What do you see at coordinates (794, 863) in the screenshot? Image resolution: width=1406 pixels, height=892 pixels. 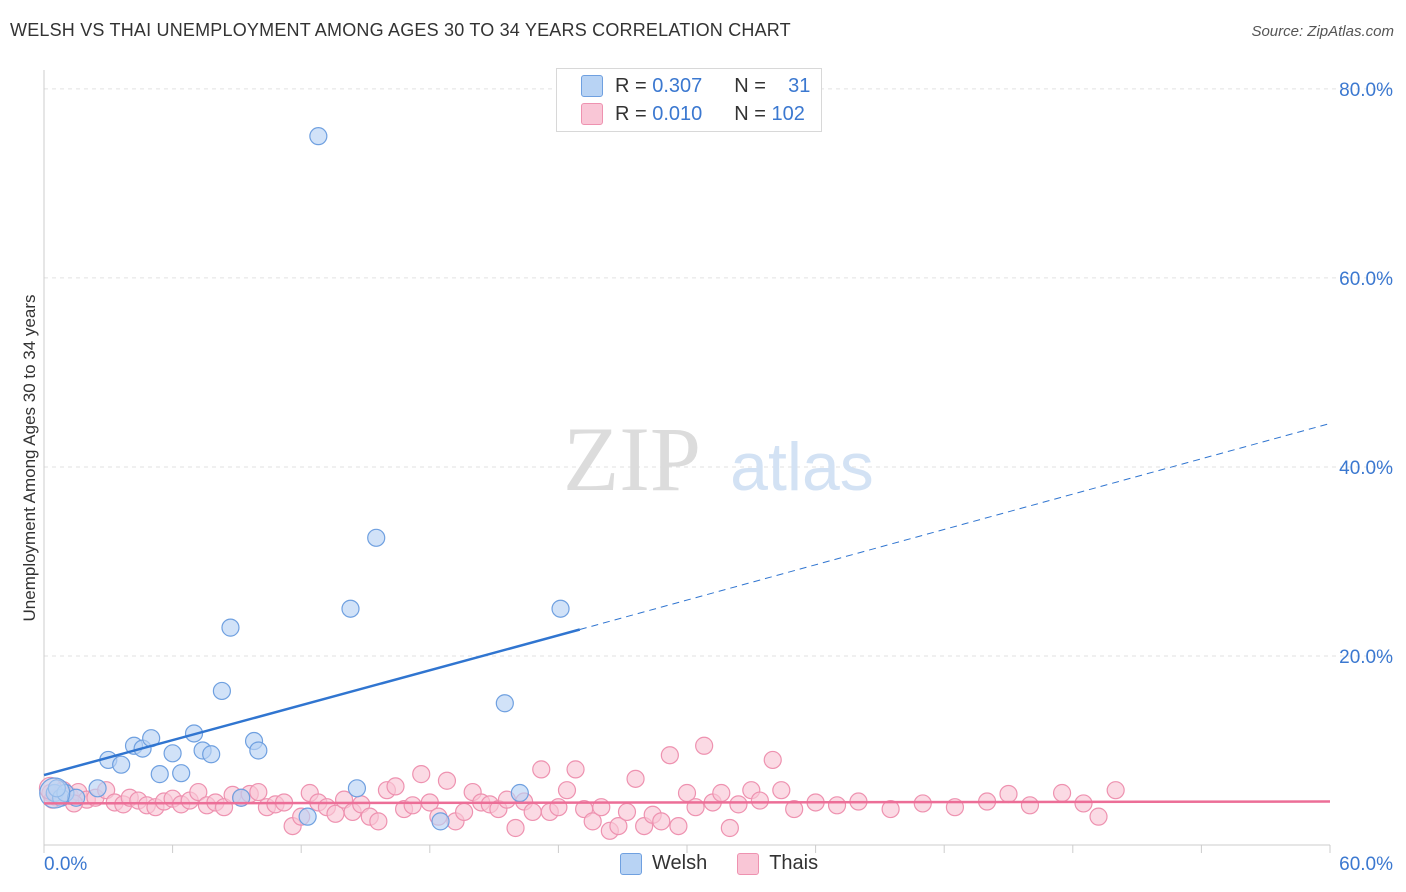 I see `legend-thais-label: Thais` at bounding box center [794, 863].